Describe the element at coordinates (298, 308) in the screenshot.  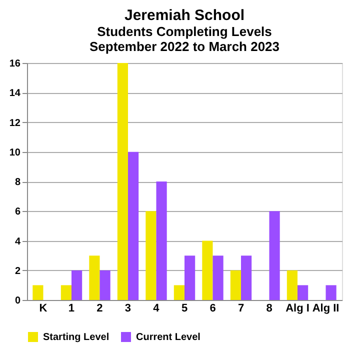
I see `x-tick-label: Alg I` at that location.